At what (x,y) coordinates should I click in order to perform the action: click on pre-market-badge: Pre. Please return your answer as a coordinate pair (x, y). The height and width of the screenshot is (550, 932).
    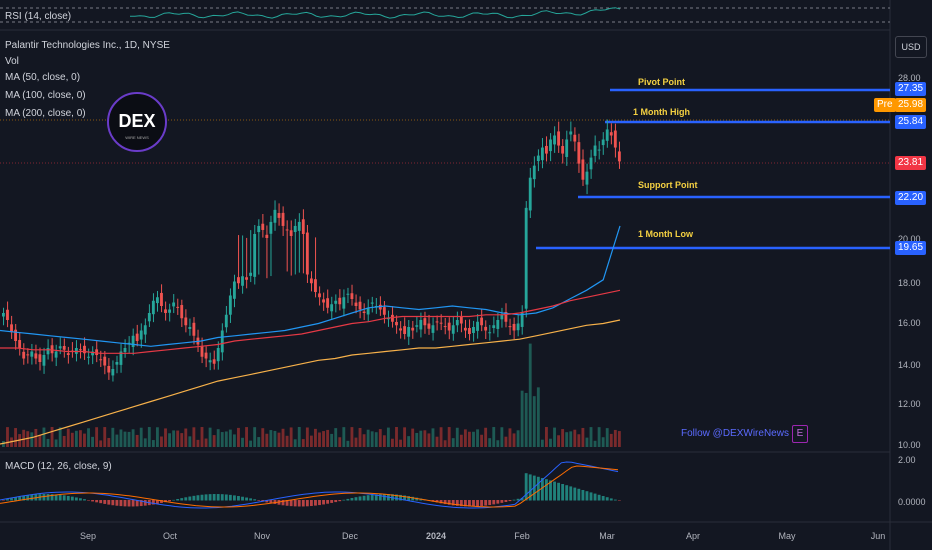
    Looking at the image, I should click on (885, 105).